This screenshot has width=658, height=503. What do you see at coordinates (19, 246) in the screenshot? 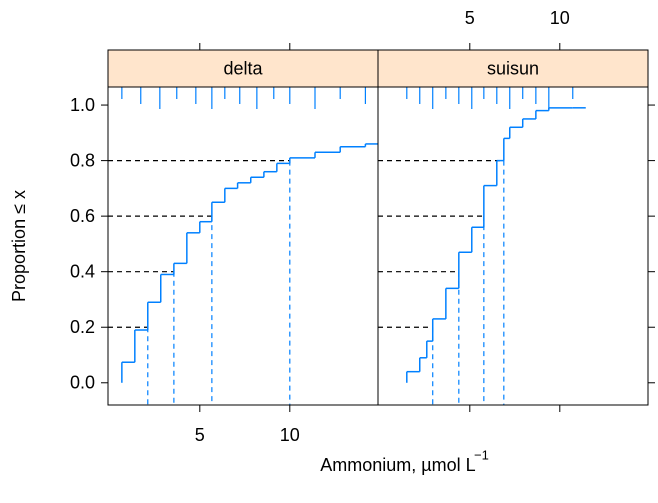
I see `y-axis-label: Proportion ≤ x` at bounding box center [19, 246].